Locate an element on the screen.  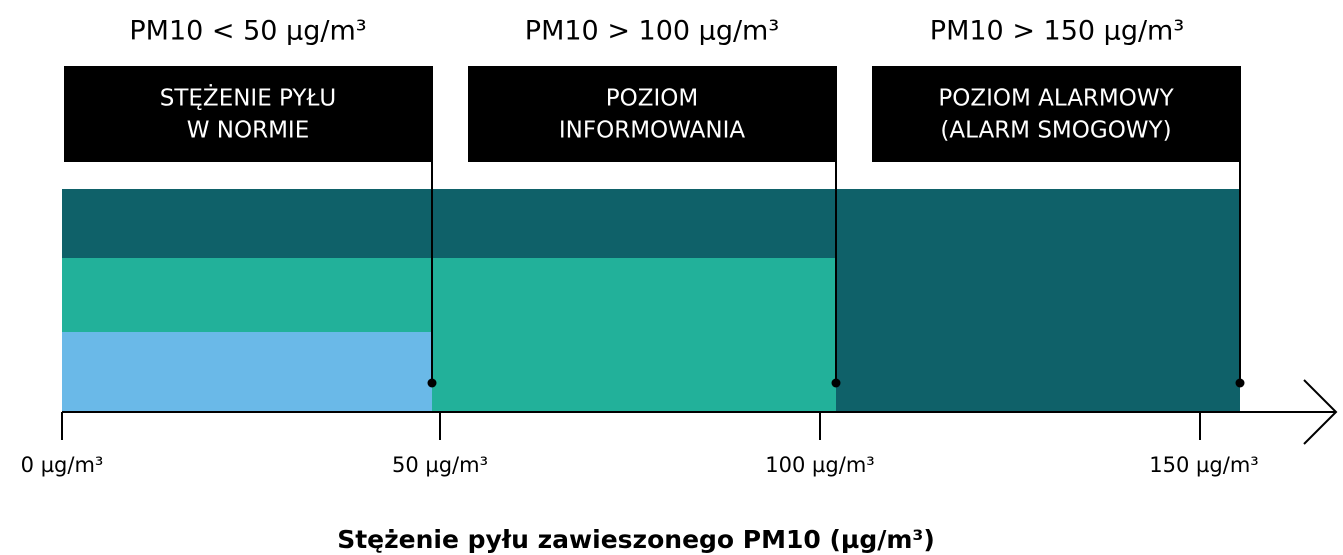
axis is located at coordinates (699, 412).